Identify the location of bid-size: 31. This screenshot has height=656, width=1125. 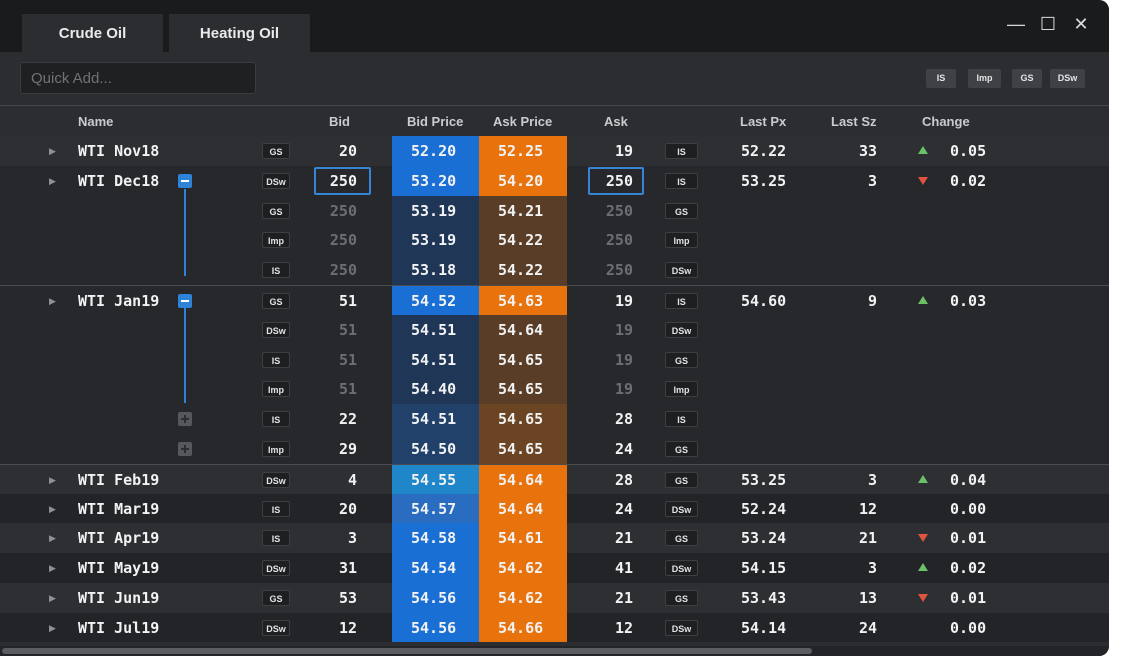
(347, 568).